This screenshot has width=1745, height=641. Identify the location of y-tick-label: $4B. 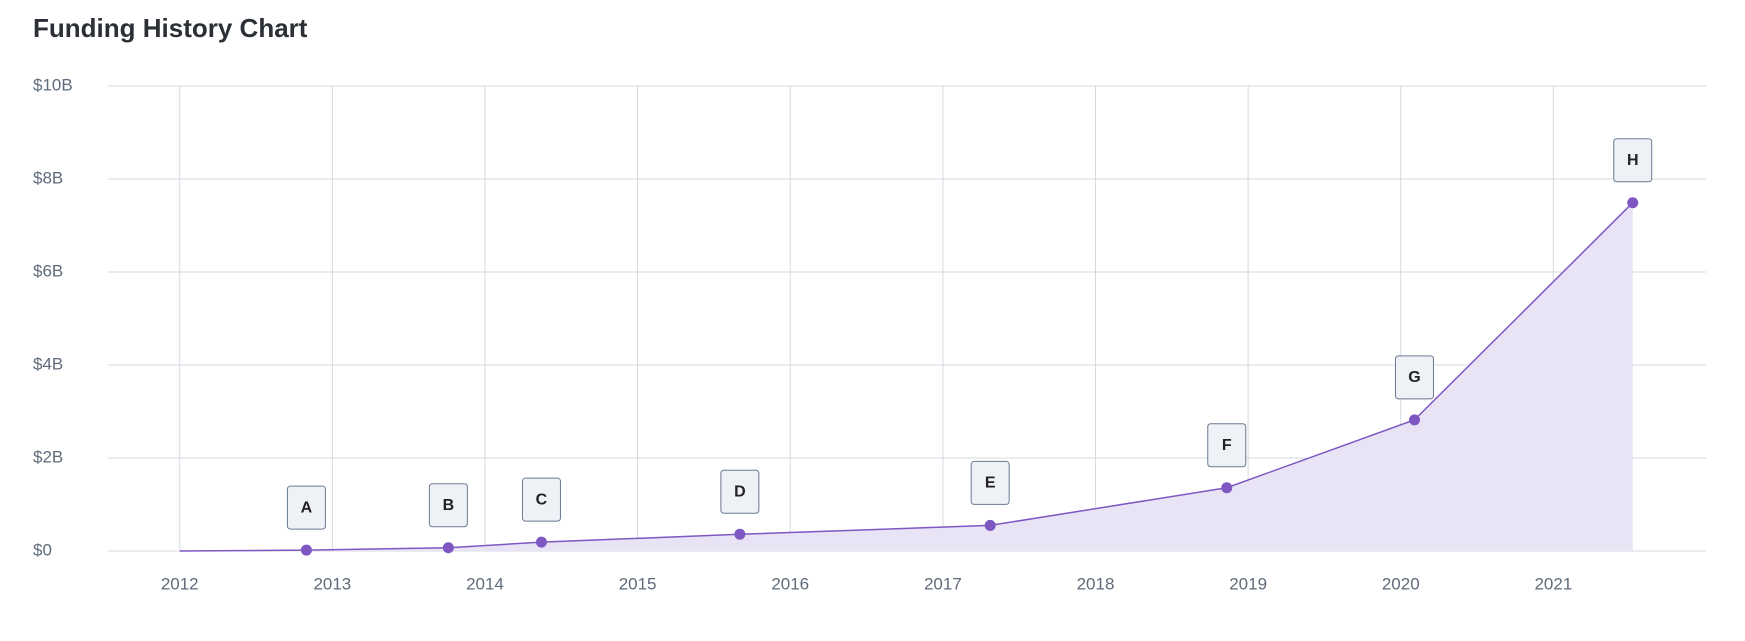
(48, 363).